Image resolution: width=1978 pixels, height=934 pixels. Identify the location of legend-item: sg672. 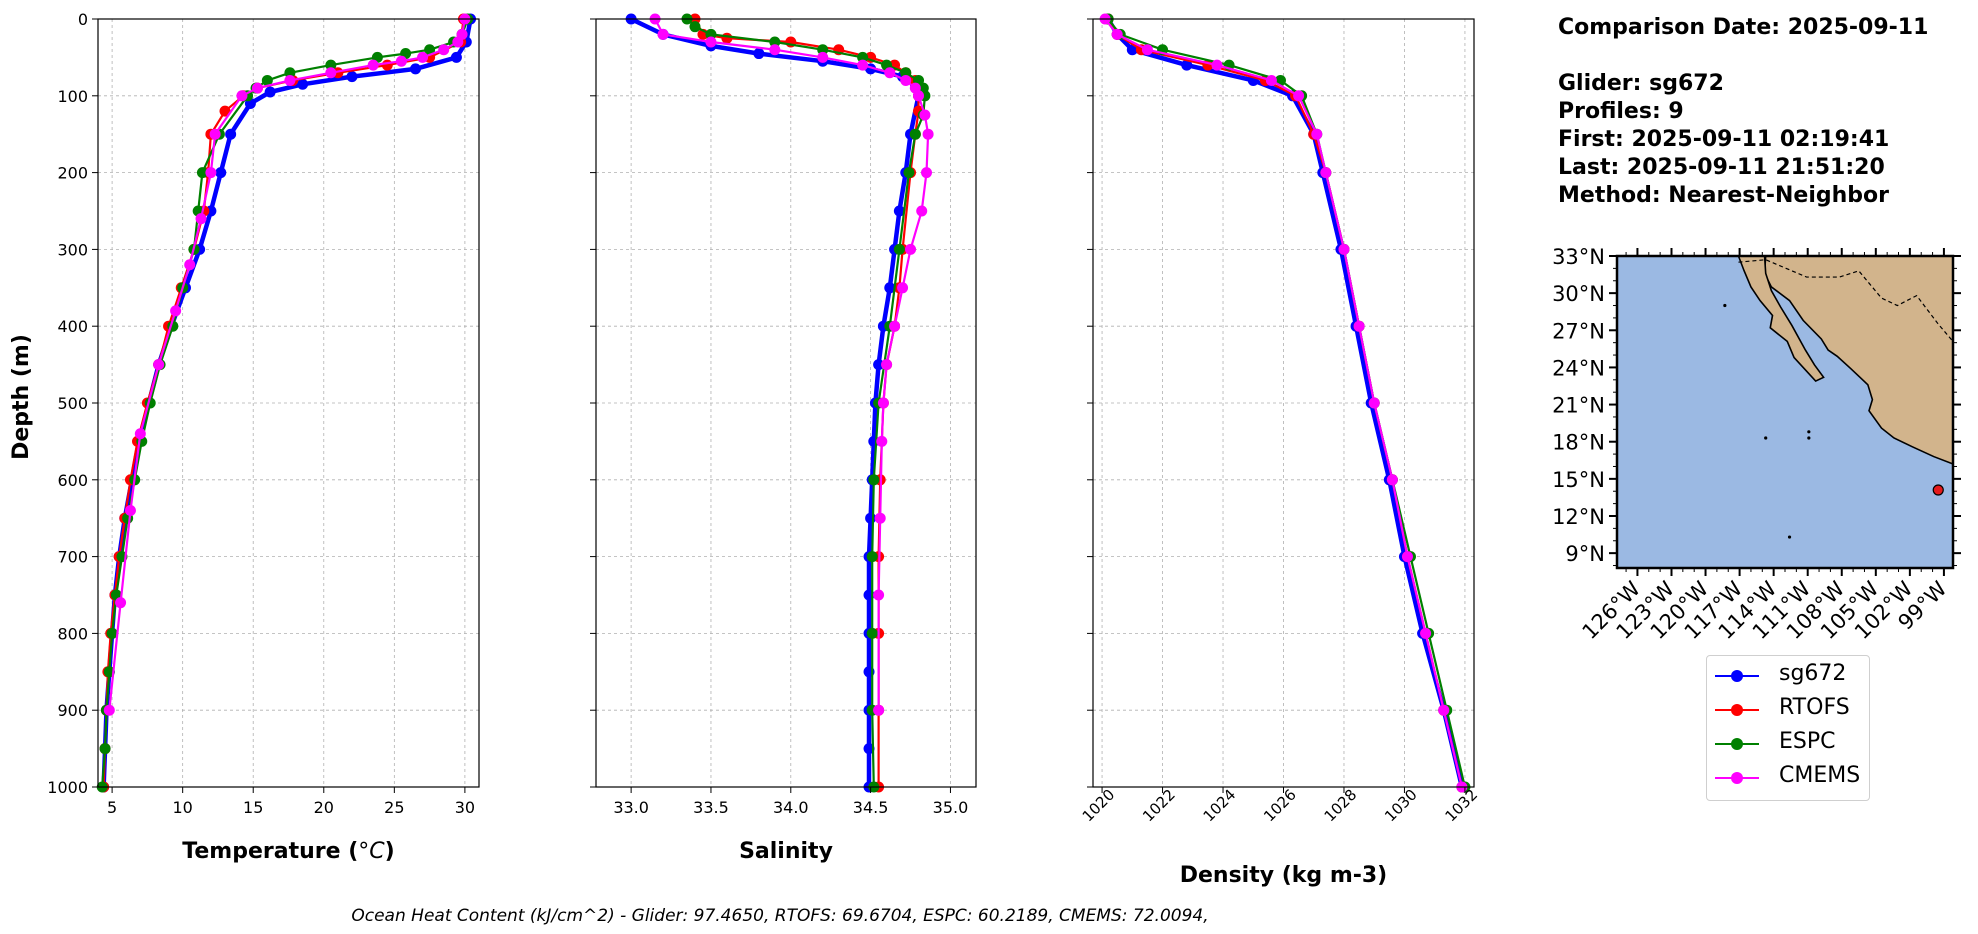
(1788, 675).